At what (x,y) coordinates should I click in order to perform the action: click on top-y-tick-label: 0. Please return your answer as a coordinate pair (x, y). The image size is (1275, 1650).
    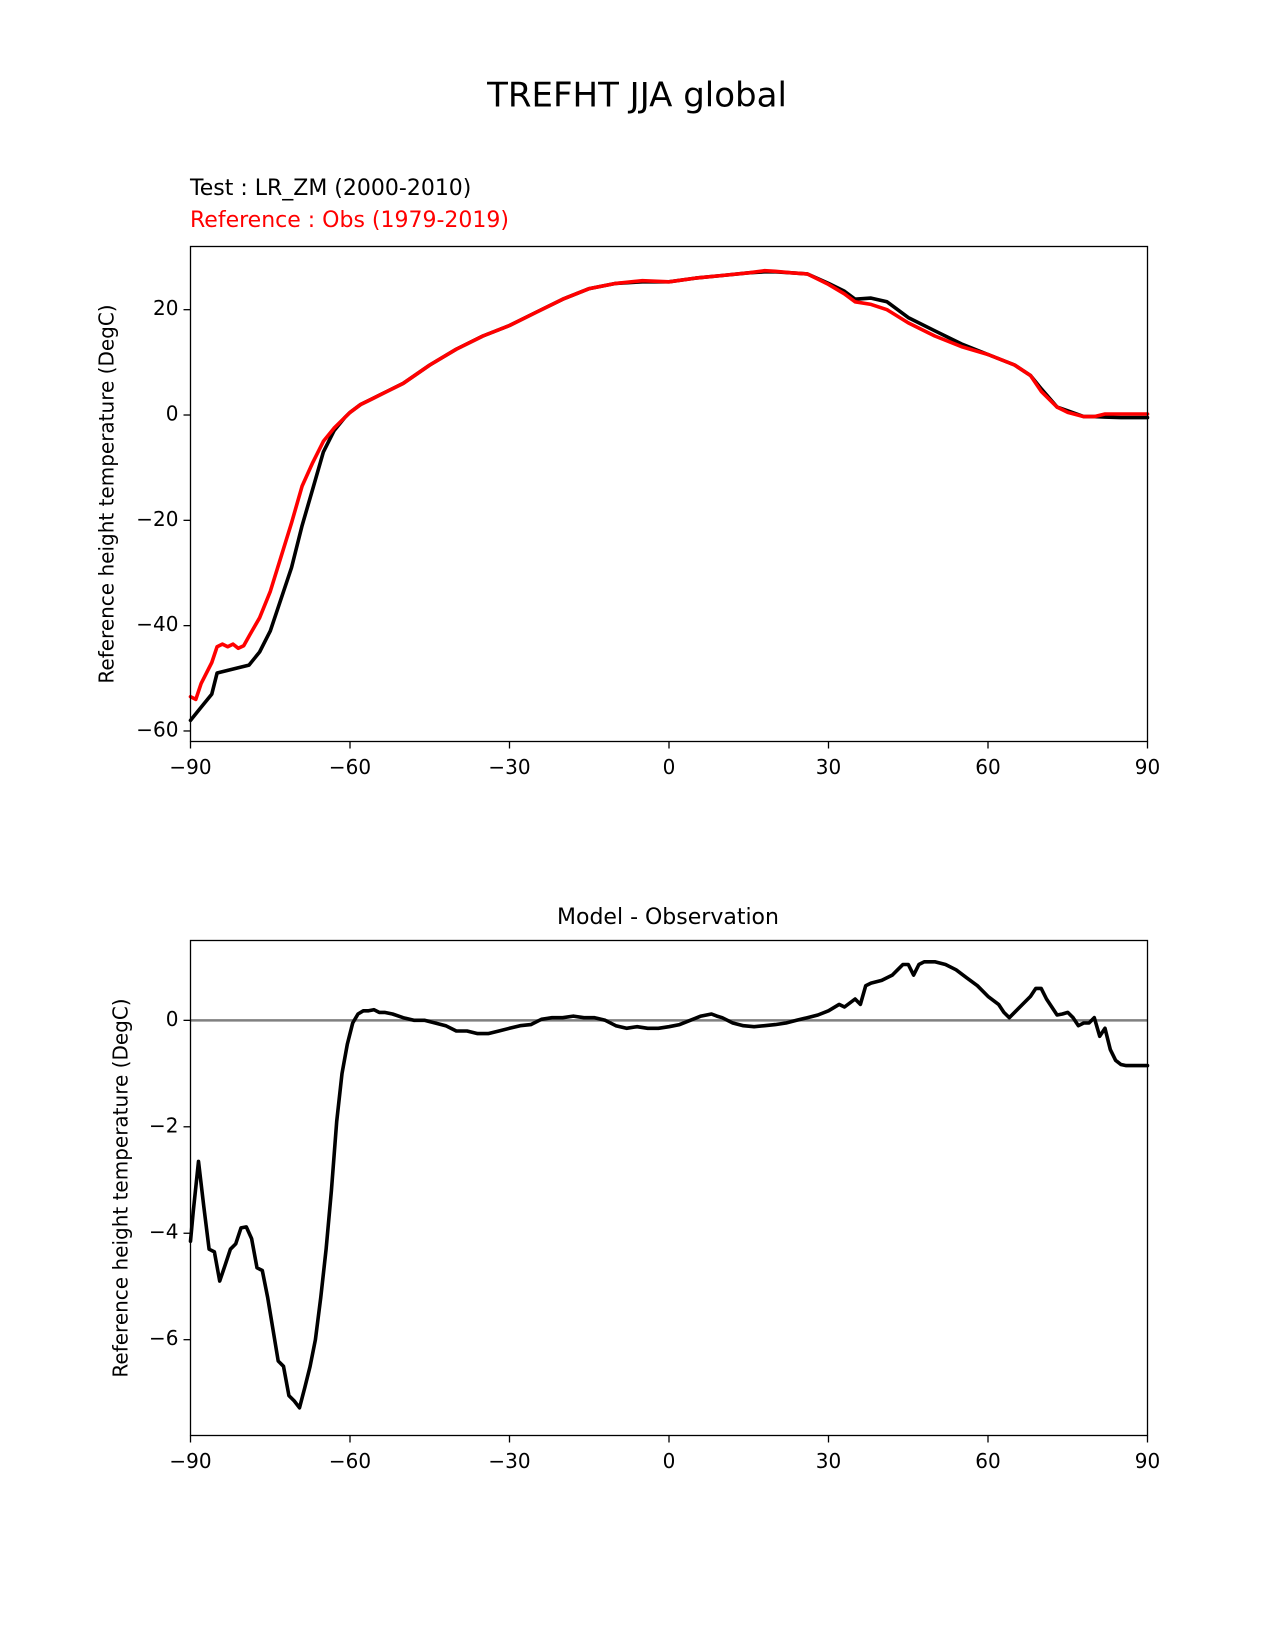
    Looking at the image, I should click on (172, 414).